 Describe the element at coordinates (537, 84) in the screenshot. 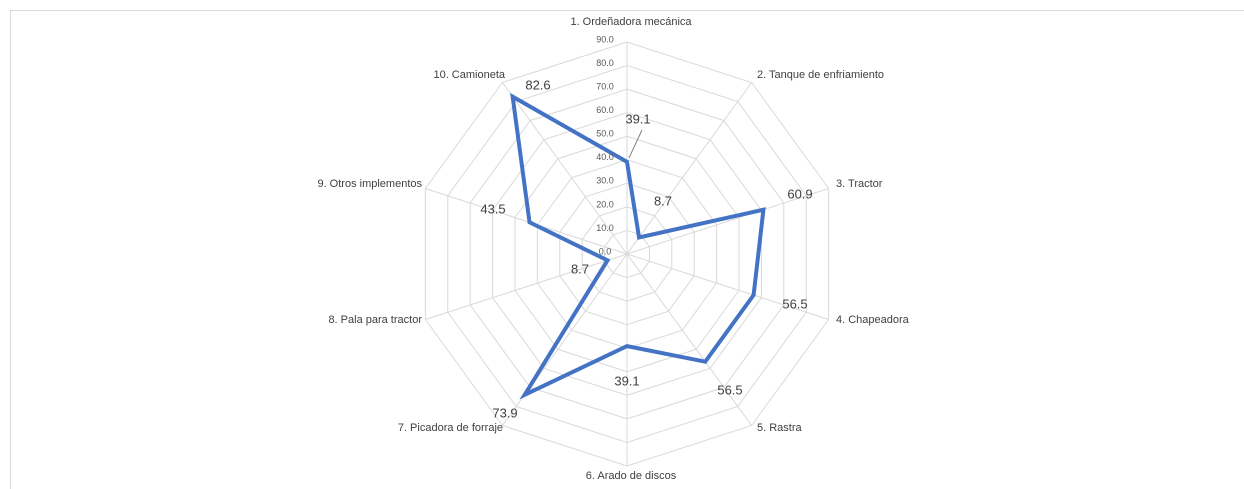

I see `data-label: 82.6` at that location.